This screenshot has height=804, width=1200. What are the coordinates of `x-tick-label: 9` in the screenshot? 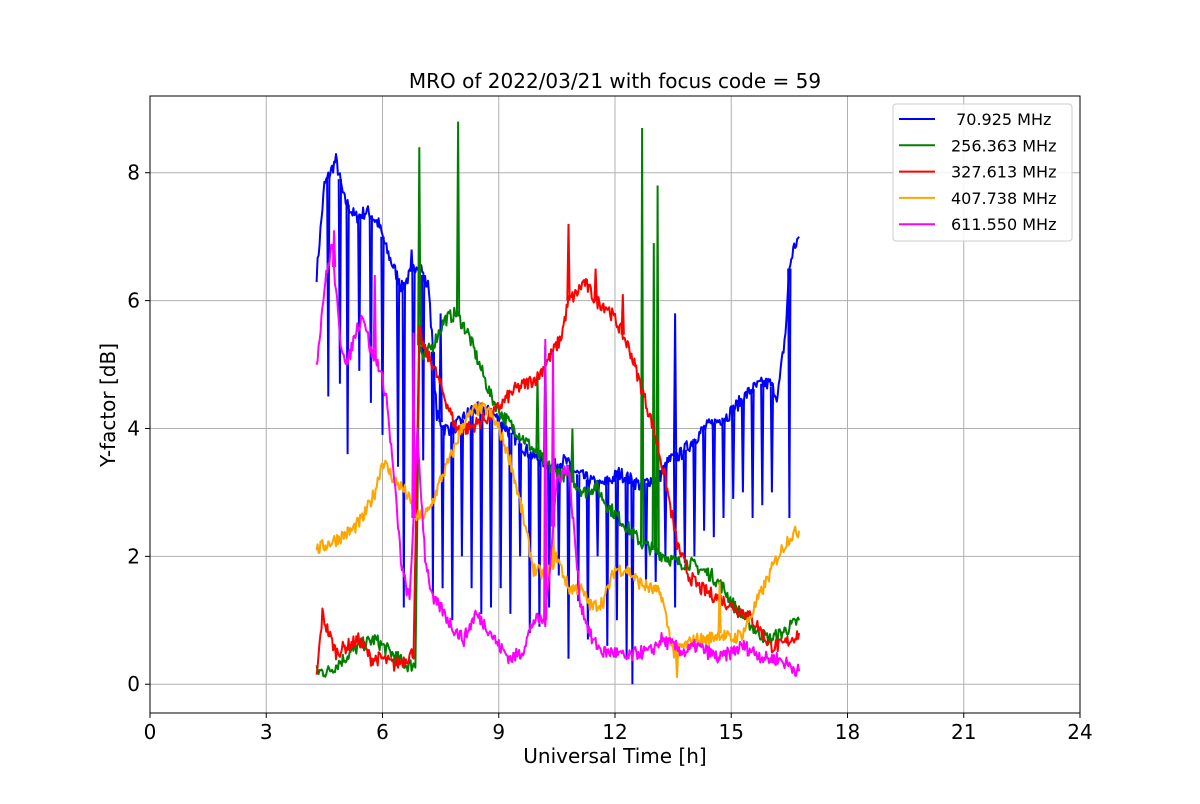 It's located at (498, 732).